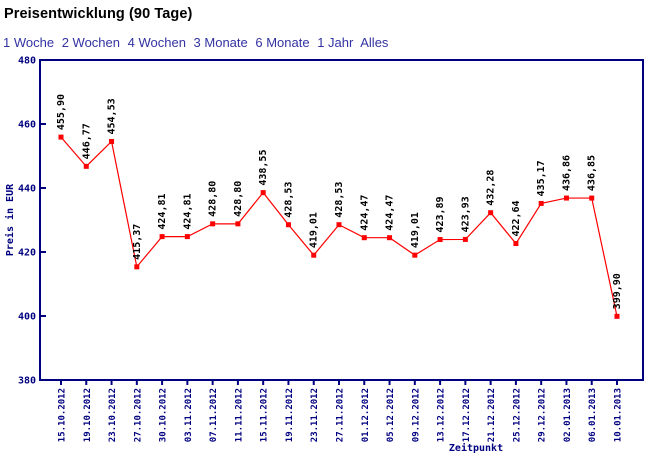  What do you see at coordinates (282, 42) in the screenshot?
I see `range-link-6-monate: 6 Monate` at bounding box center [282, 42].